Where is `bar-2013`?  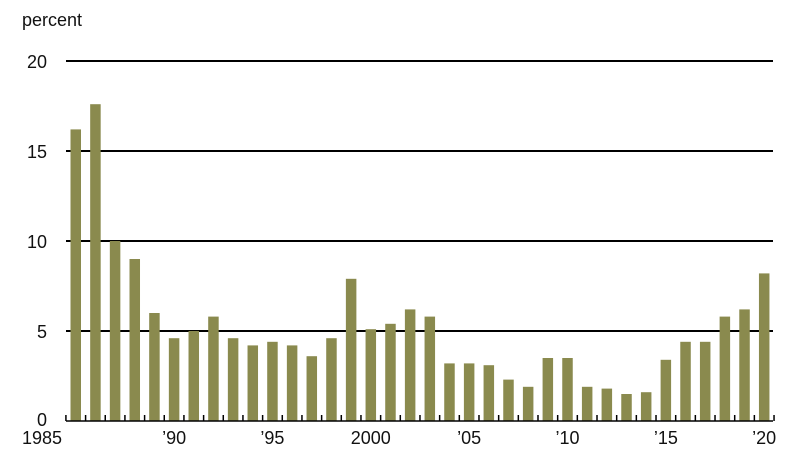
bar-2013 is located at coordinates (626, 407).